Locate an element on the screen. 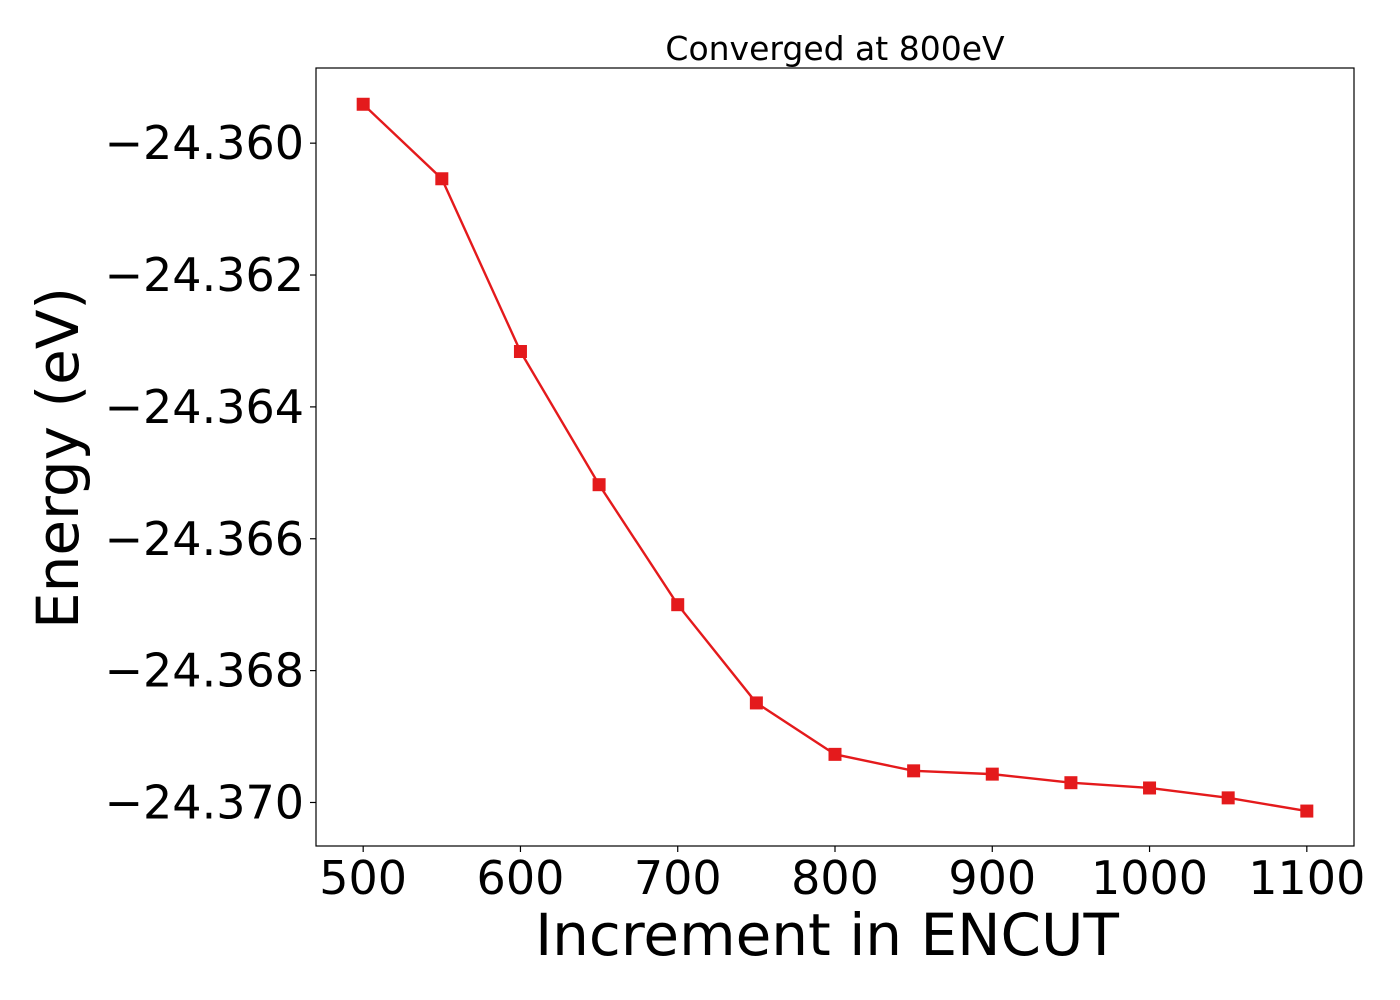 Image resolution: width=1400 pixels, height=1000 pixels. y-tick-label: −24.364 is located at coordinates (205, 407).